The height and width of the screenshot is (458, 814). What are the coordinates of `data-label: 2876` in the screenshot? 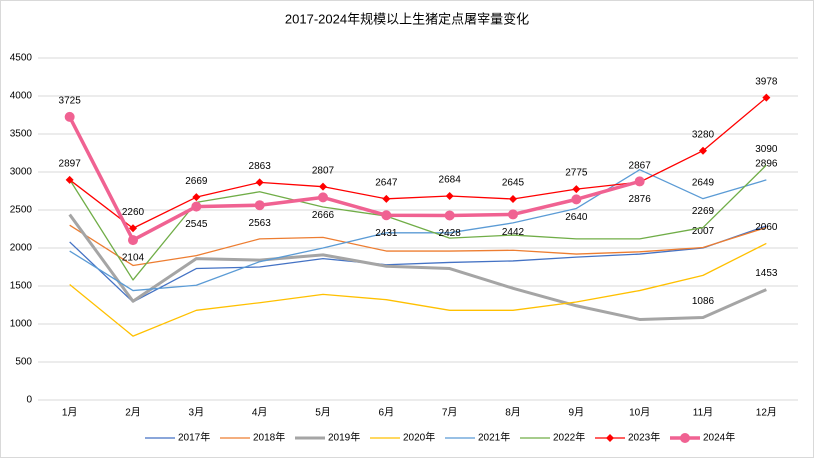 It's located at (640, 199).